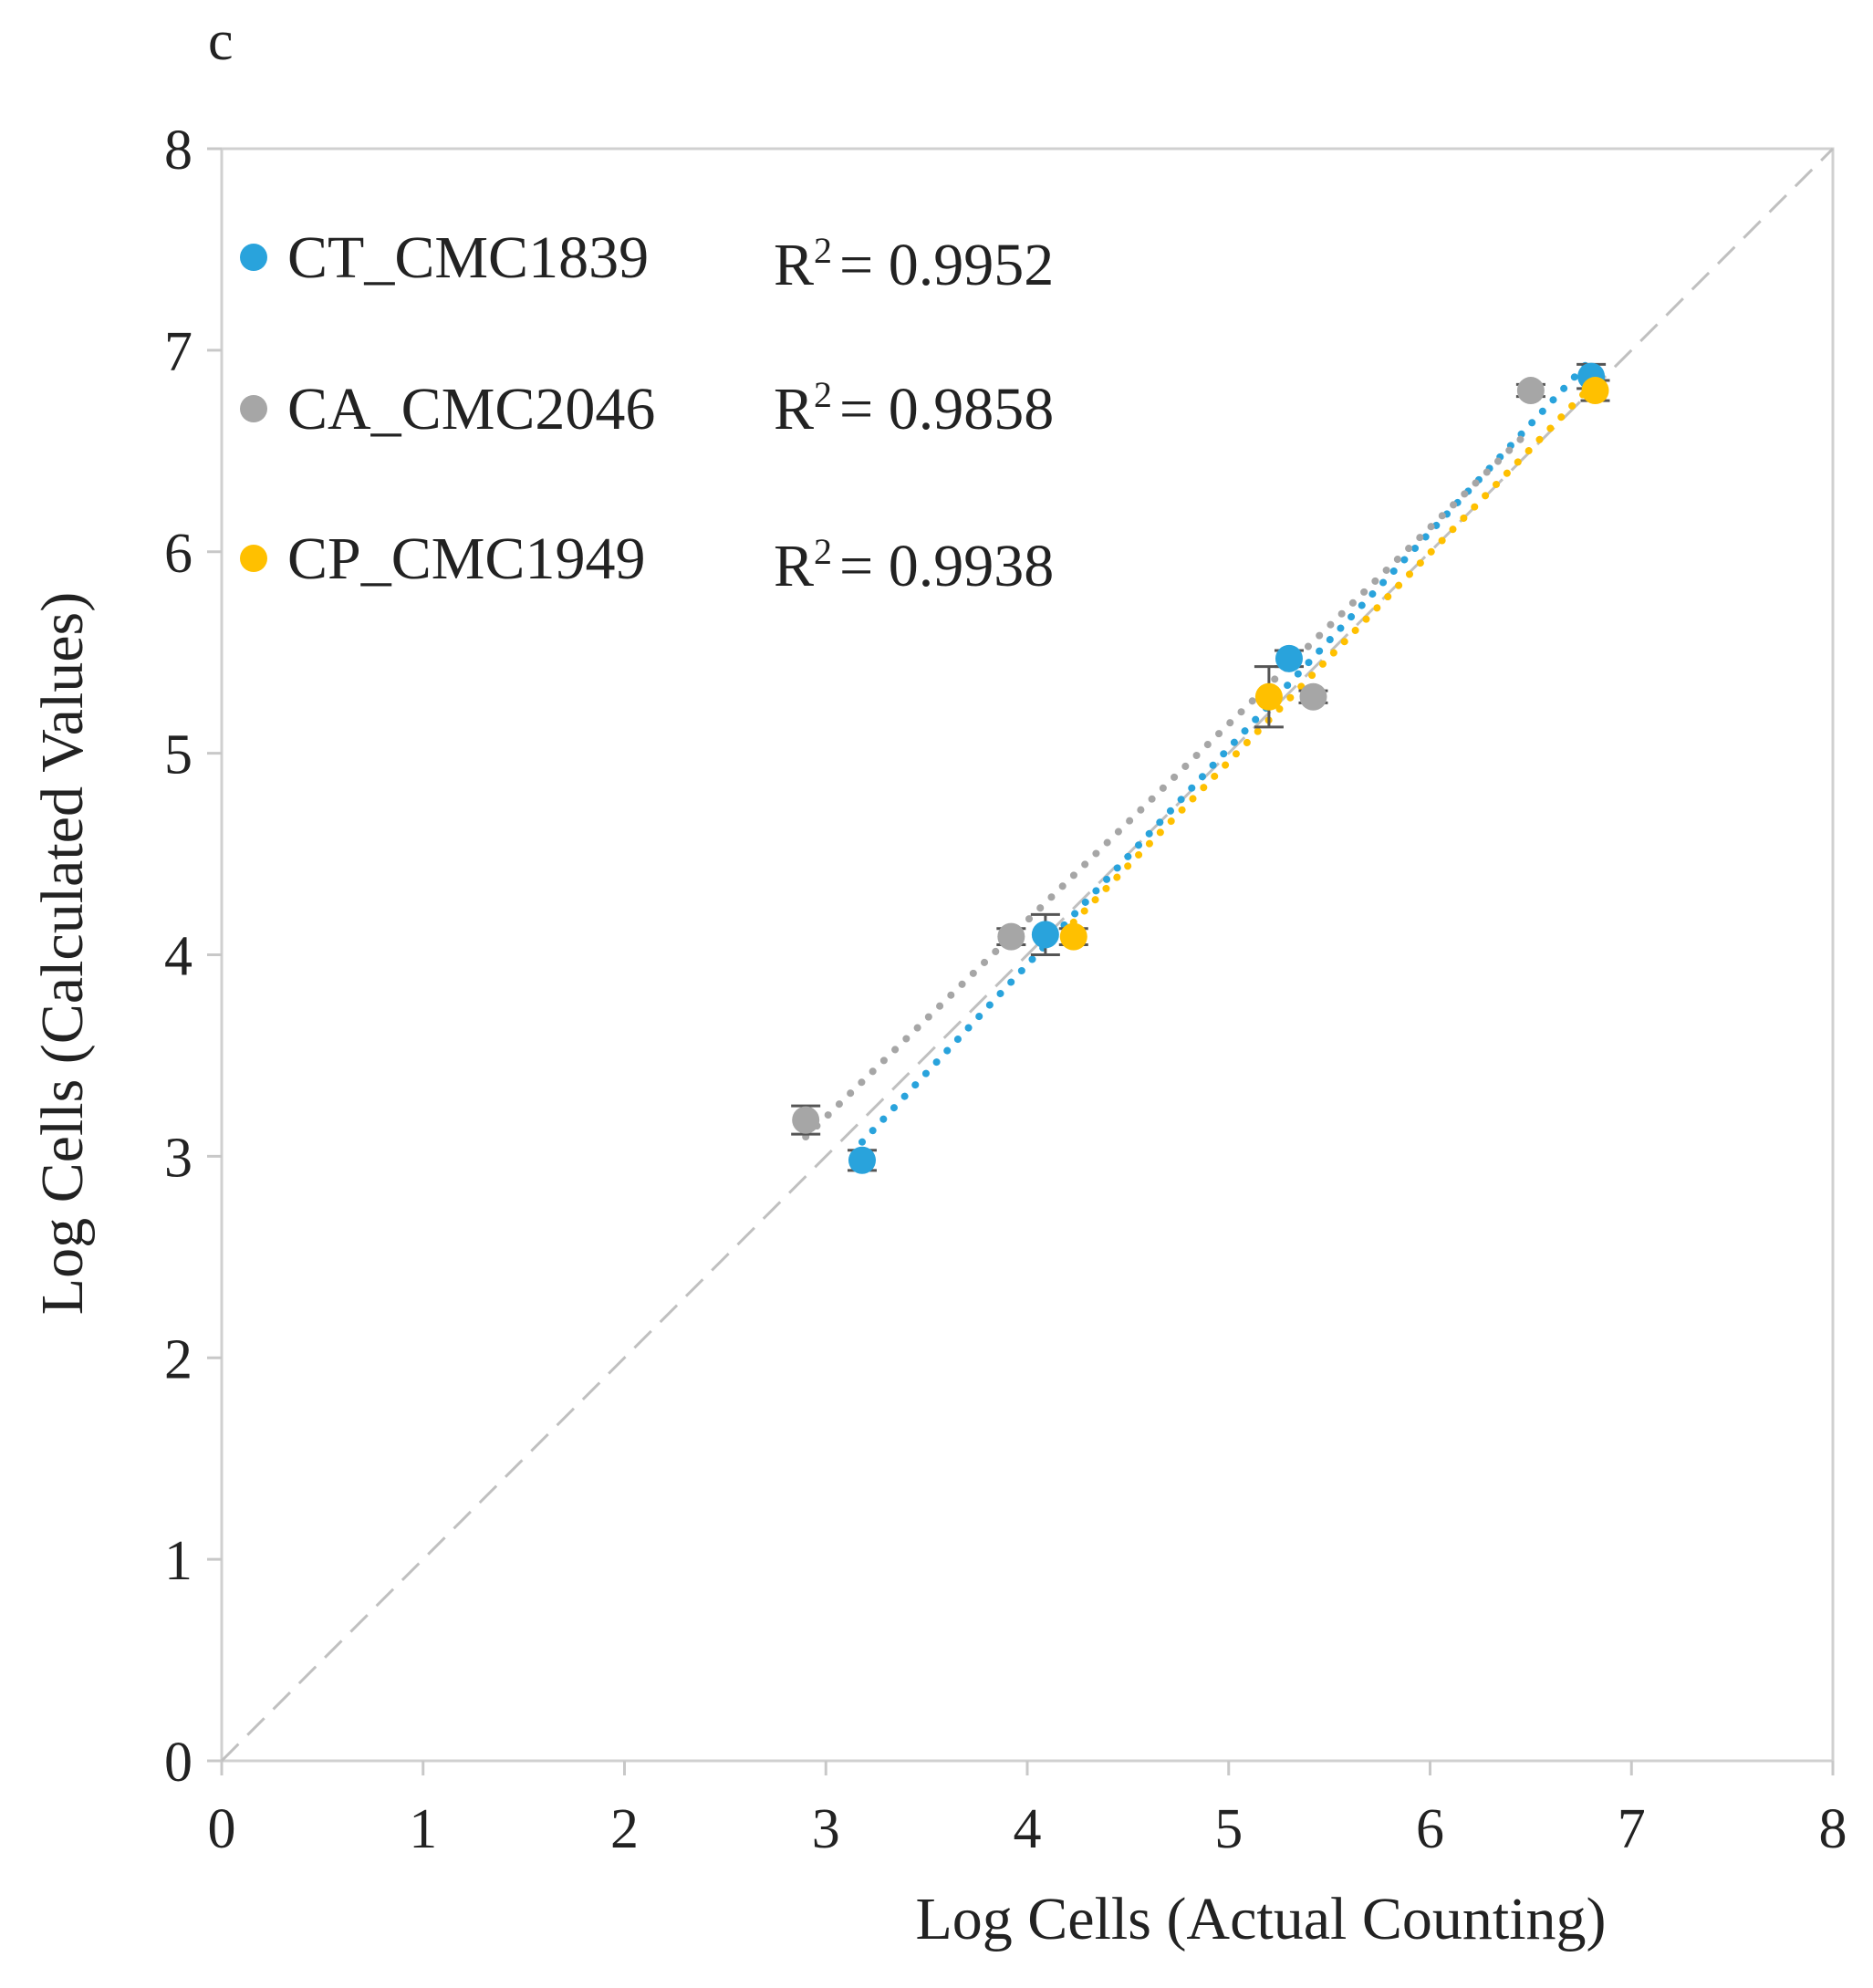  Describe the element at coordinates (946, 265) in the screenshot. I see `r-squared-value: = 0.9952` at that location.